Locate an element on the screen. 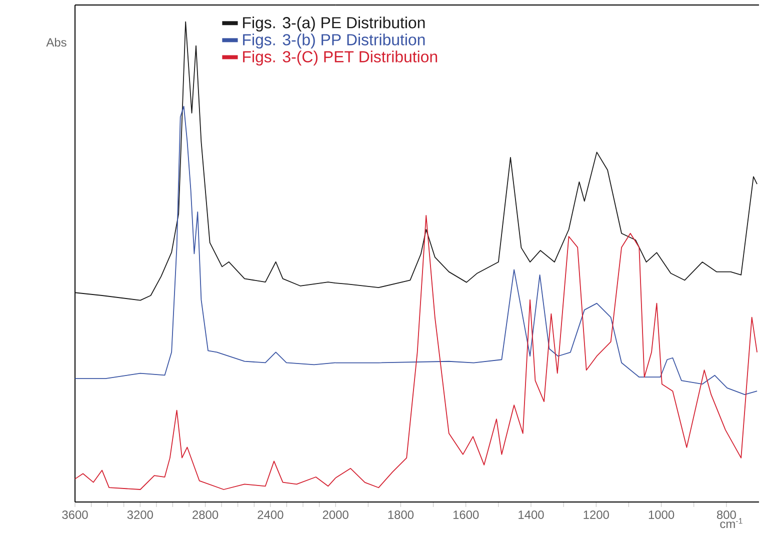  x-tick-label: 1800 is located at coordinates (401, 514).